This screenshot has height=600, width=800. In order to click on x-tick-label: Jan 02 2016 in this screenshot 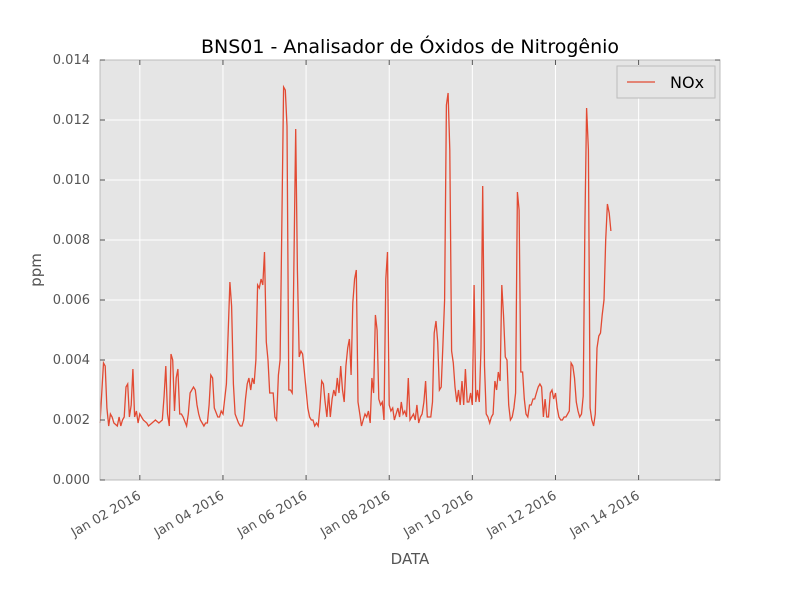, I will do `click(106, 514)`.